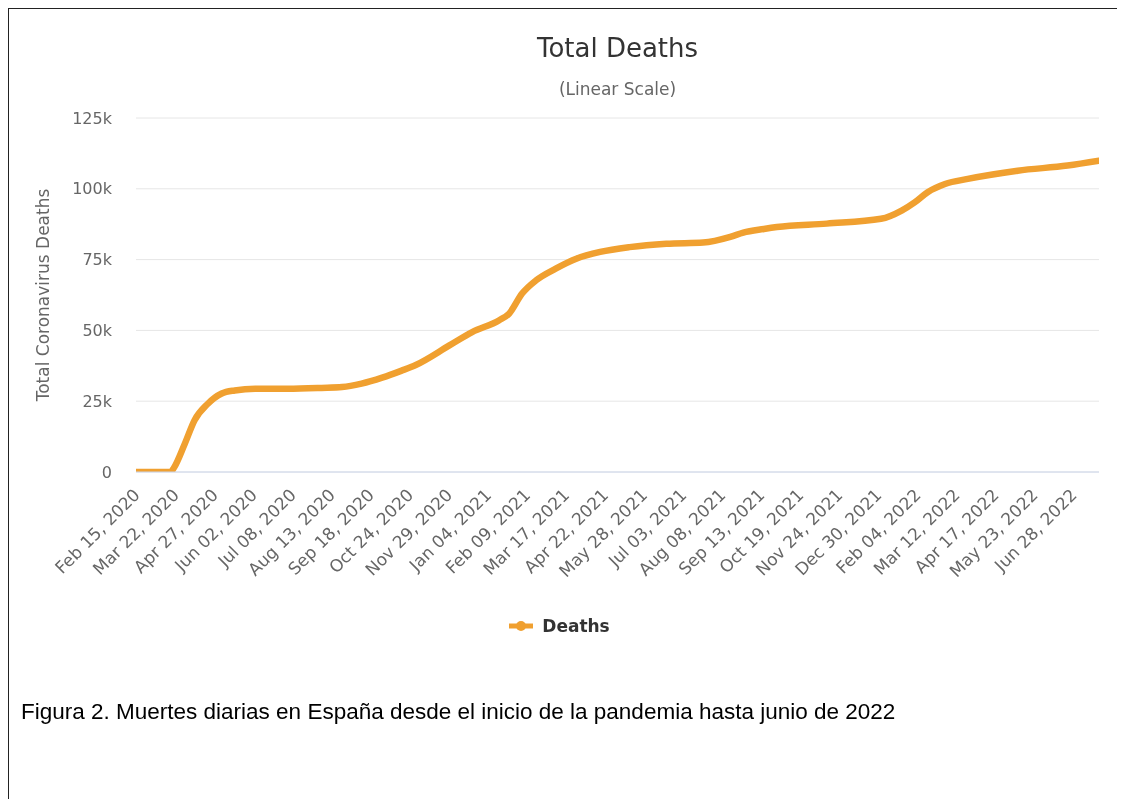  What do you see at coordinates (617, 89) in the screenshot?
I see `chart-subtitle: (Linear Scale)` at bounding box center [617, 89].